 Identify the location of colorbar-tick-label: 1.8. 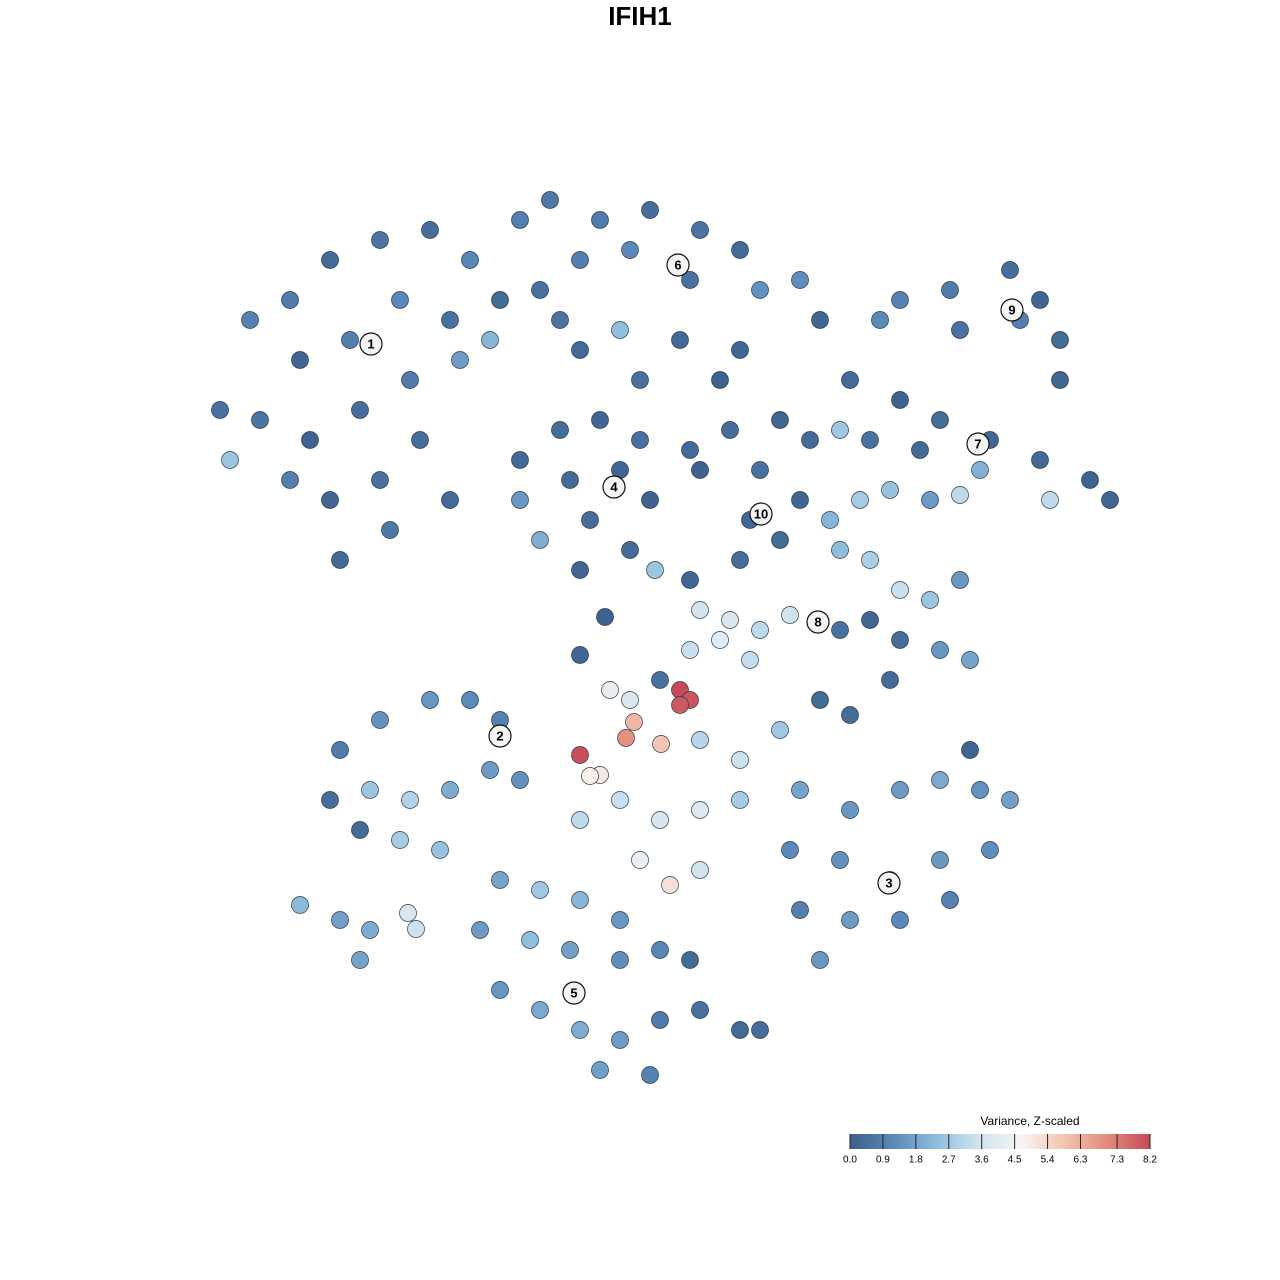
(916, 1160).